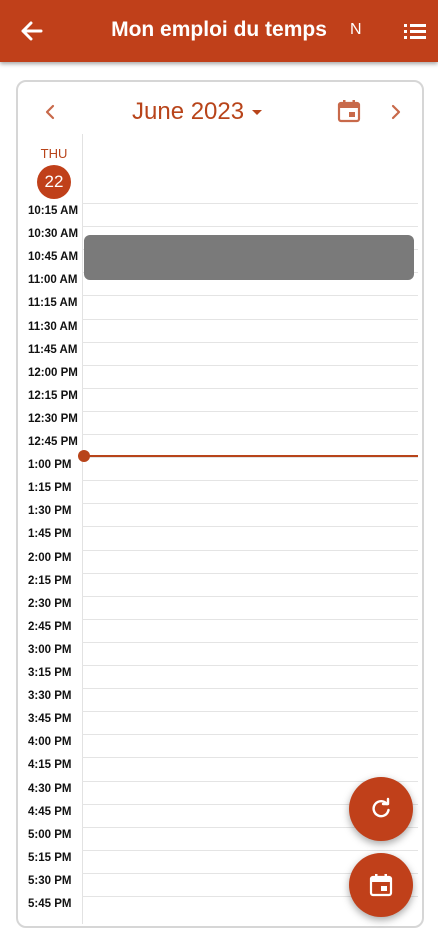 The height and width of the screenshot is (945, 438). I want to click on app-bar: Mon emploi du temps N, so click(219, 31).